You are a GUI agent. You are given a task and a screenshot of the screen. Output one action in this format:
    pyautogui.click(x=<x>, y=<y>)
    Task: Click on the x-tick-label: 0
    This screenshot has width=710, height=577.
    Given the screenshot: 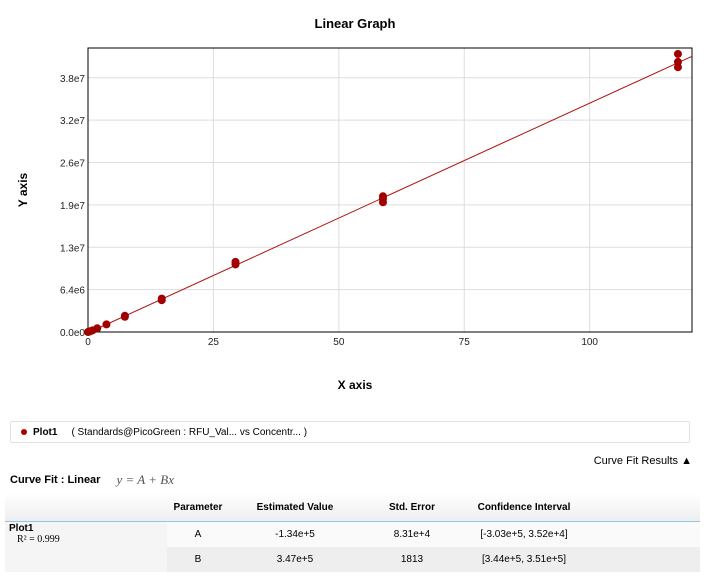 What is the action you would take?
    pyautogui.click(x=88, y=342)
    